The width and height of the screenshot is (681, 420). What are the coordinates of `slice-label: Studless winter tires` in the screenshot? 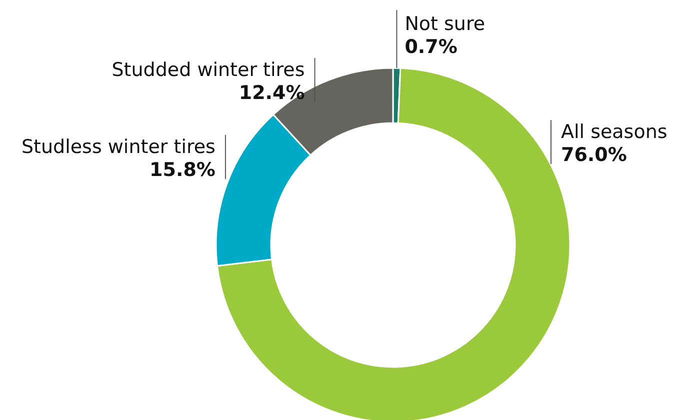 It's located at (118, 147).